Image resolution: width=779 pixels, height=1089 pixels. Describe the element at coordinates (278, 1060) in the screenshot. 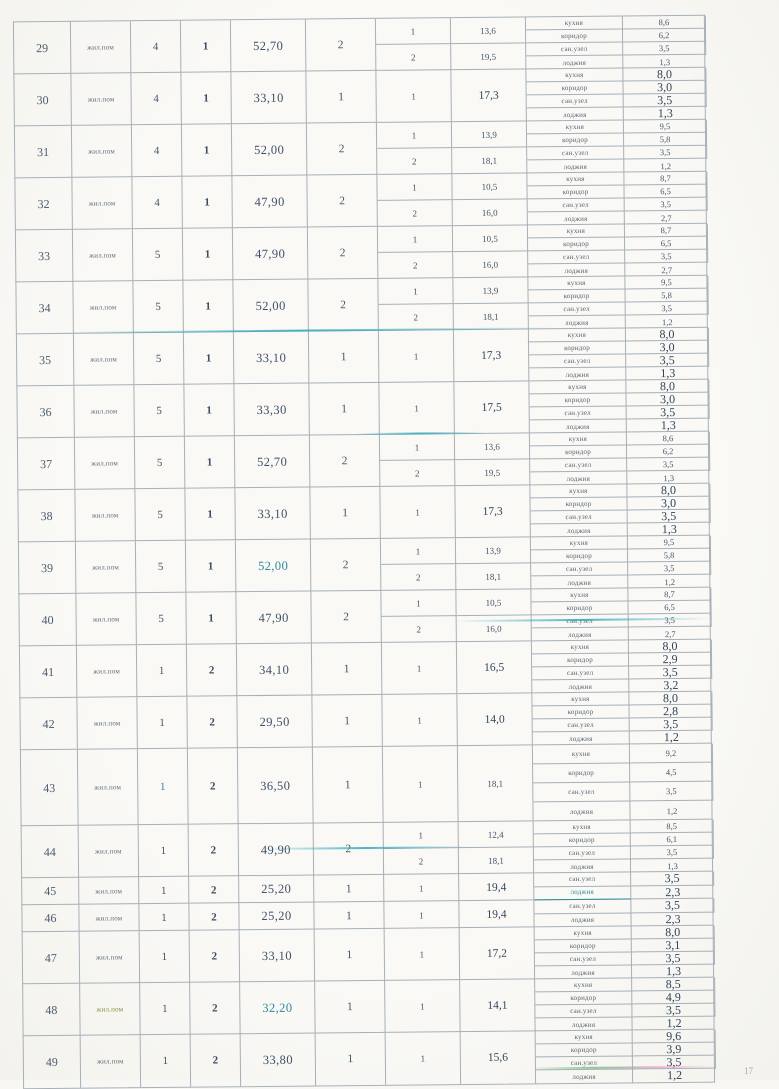

I see `total-area: 33,80` at that location.